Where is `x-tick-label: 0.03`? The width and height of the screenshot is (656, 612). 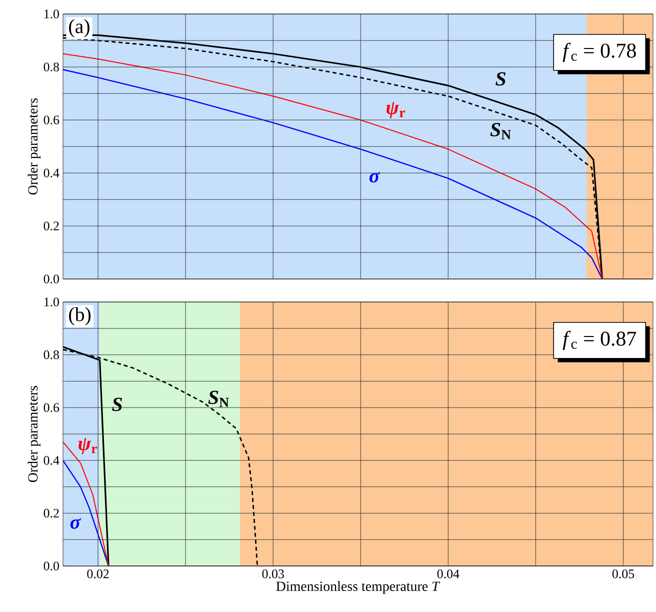
x-tick-label: 0.03 is located at coordinates (273, 574).